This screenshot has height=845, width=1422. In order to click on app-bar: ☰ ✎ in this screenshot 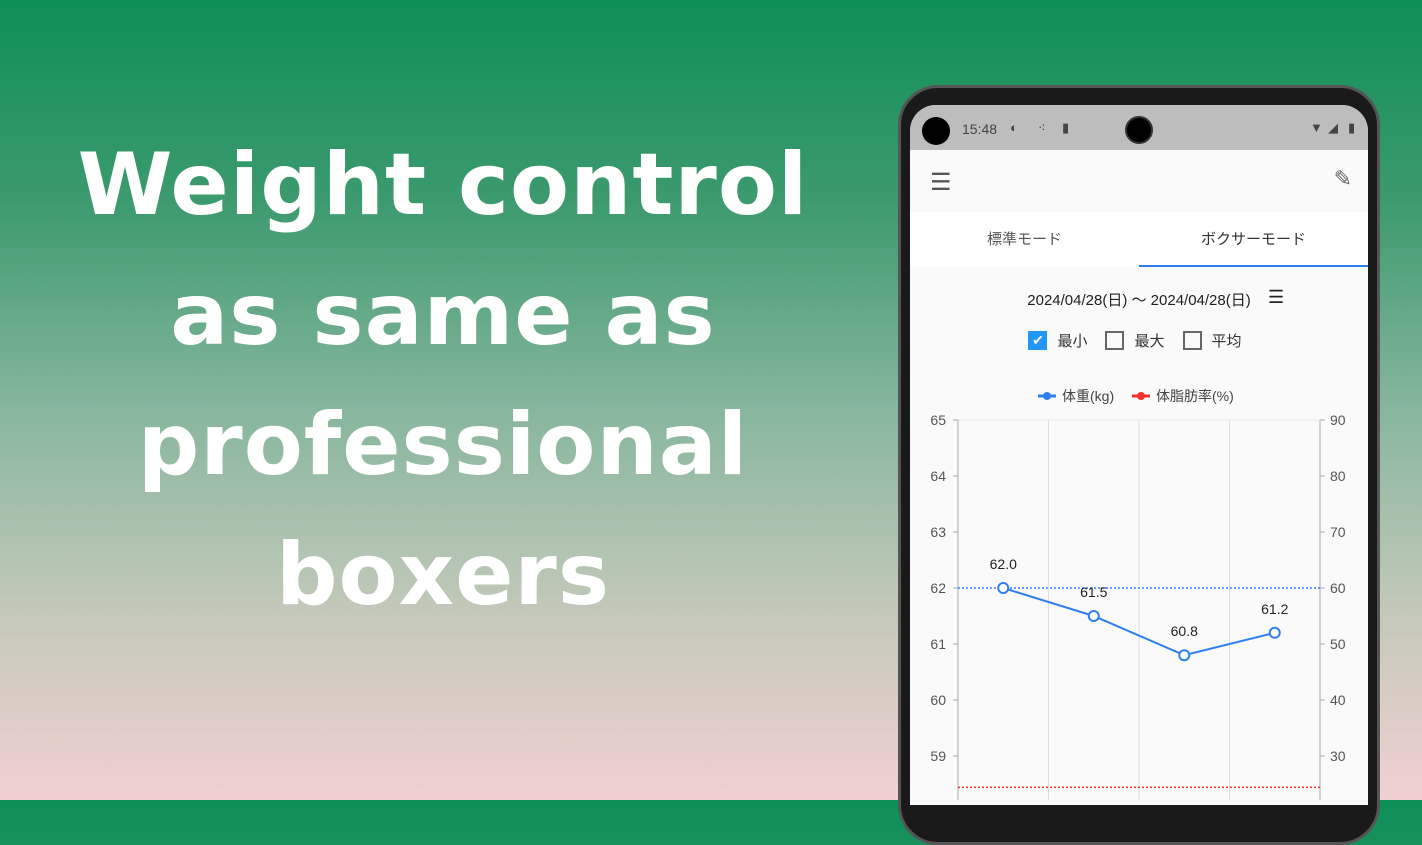, I will do `click(1139, 181)`.